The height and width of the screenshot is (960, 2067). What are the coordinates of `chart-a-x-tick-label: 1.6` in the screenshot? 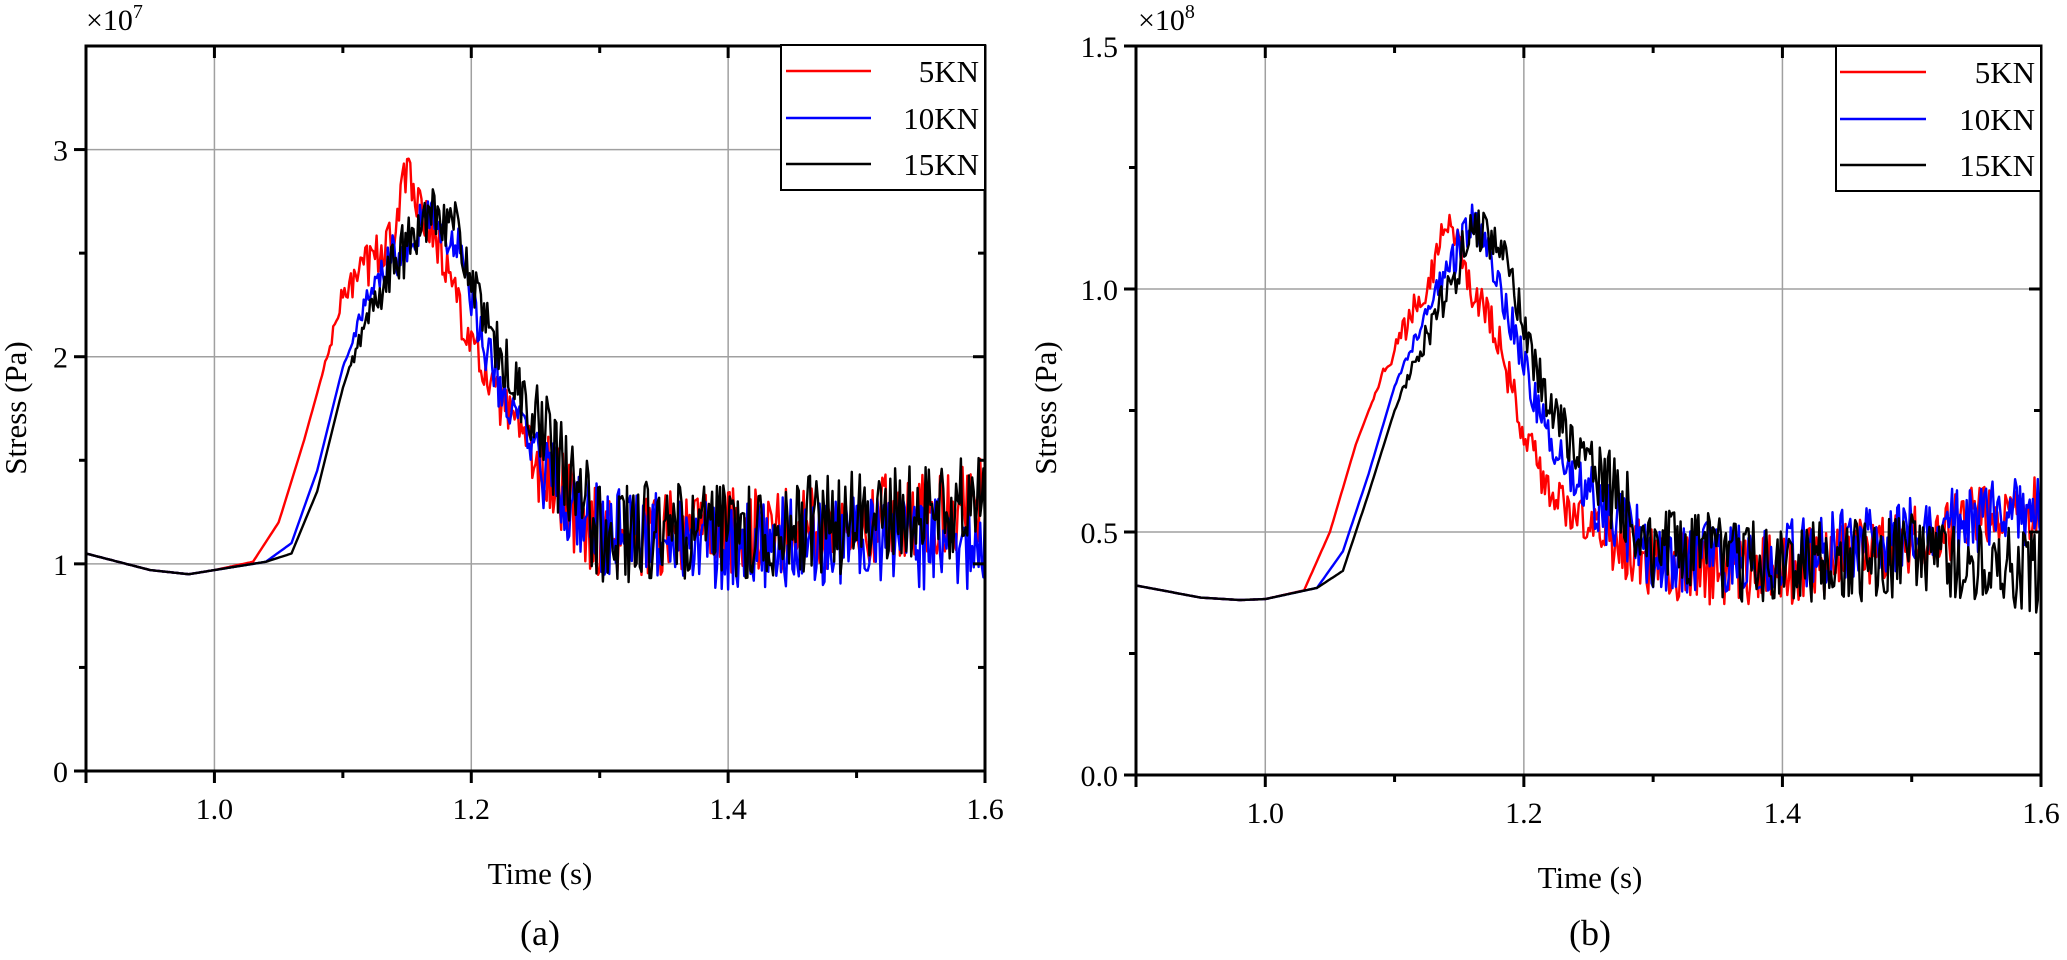 It's located at (985, 809).